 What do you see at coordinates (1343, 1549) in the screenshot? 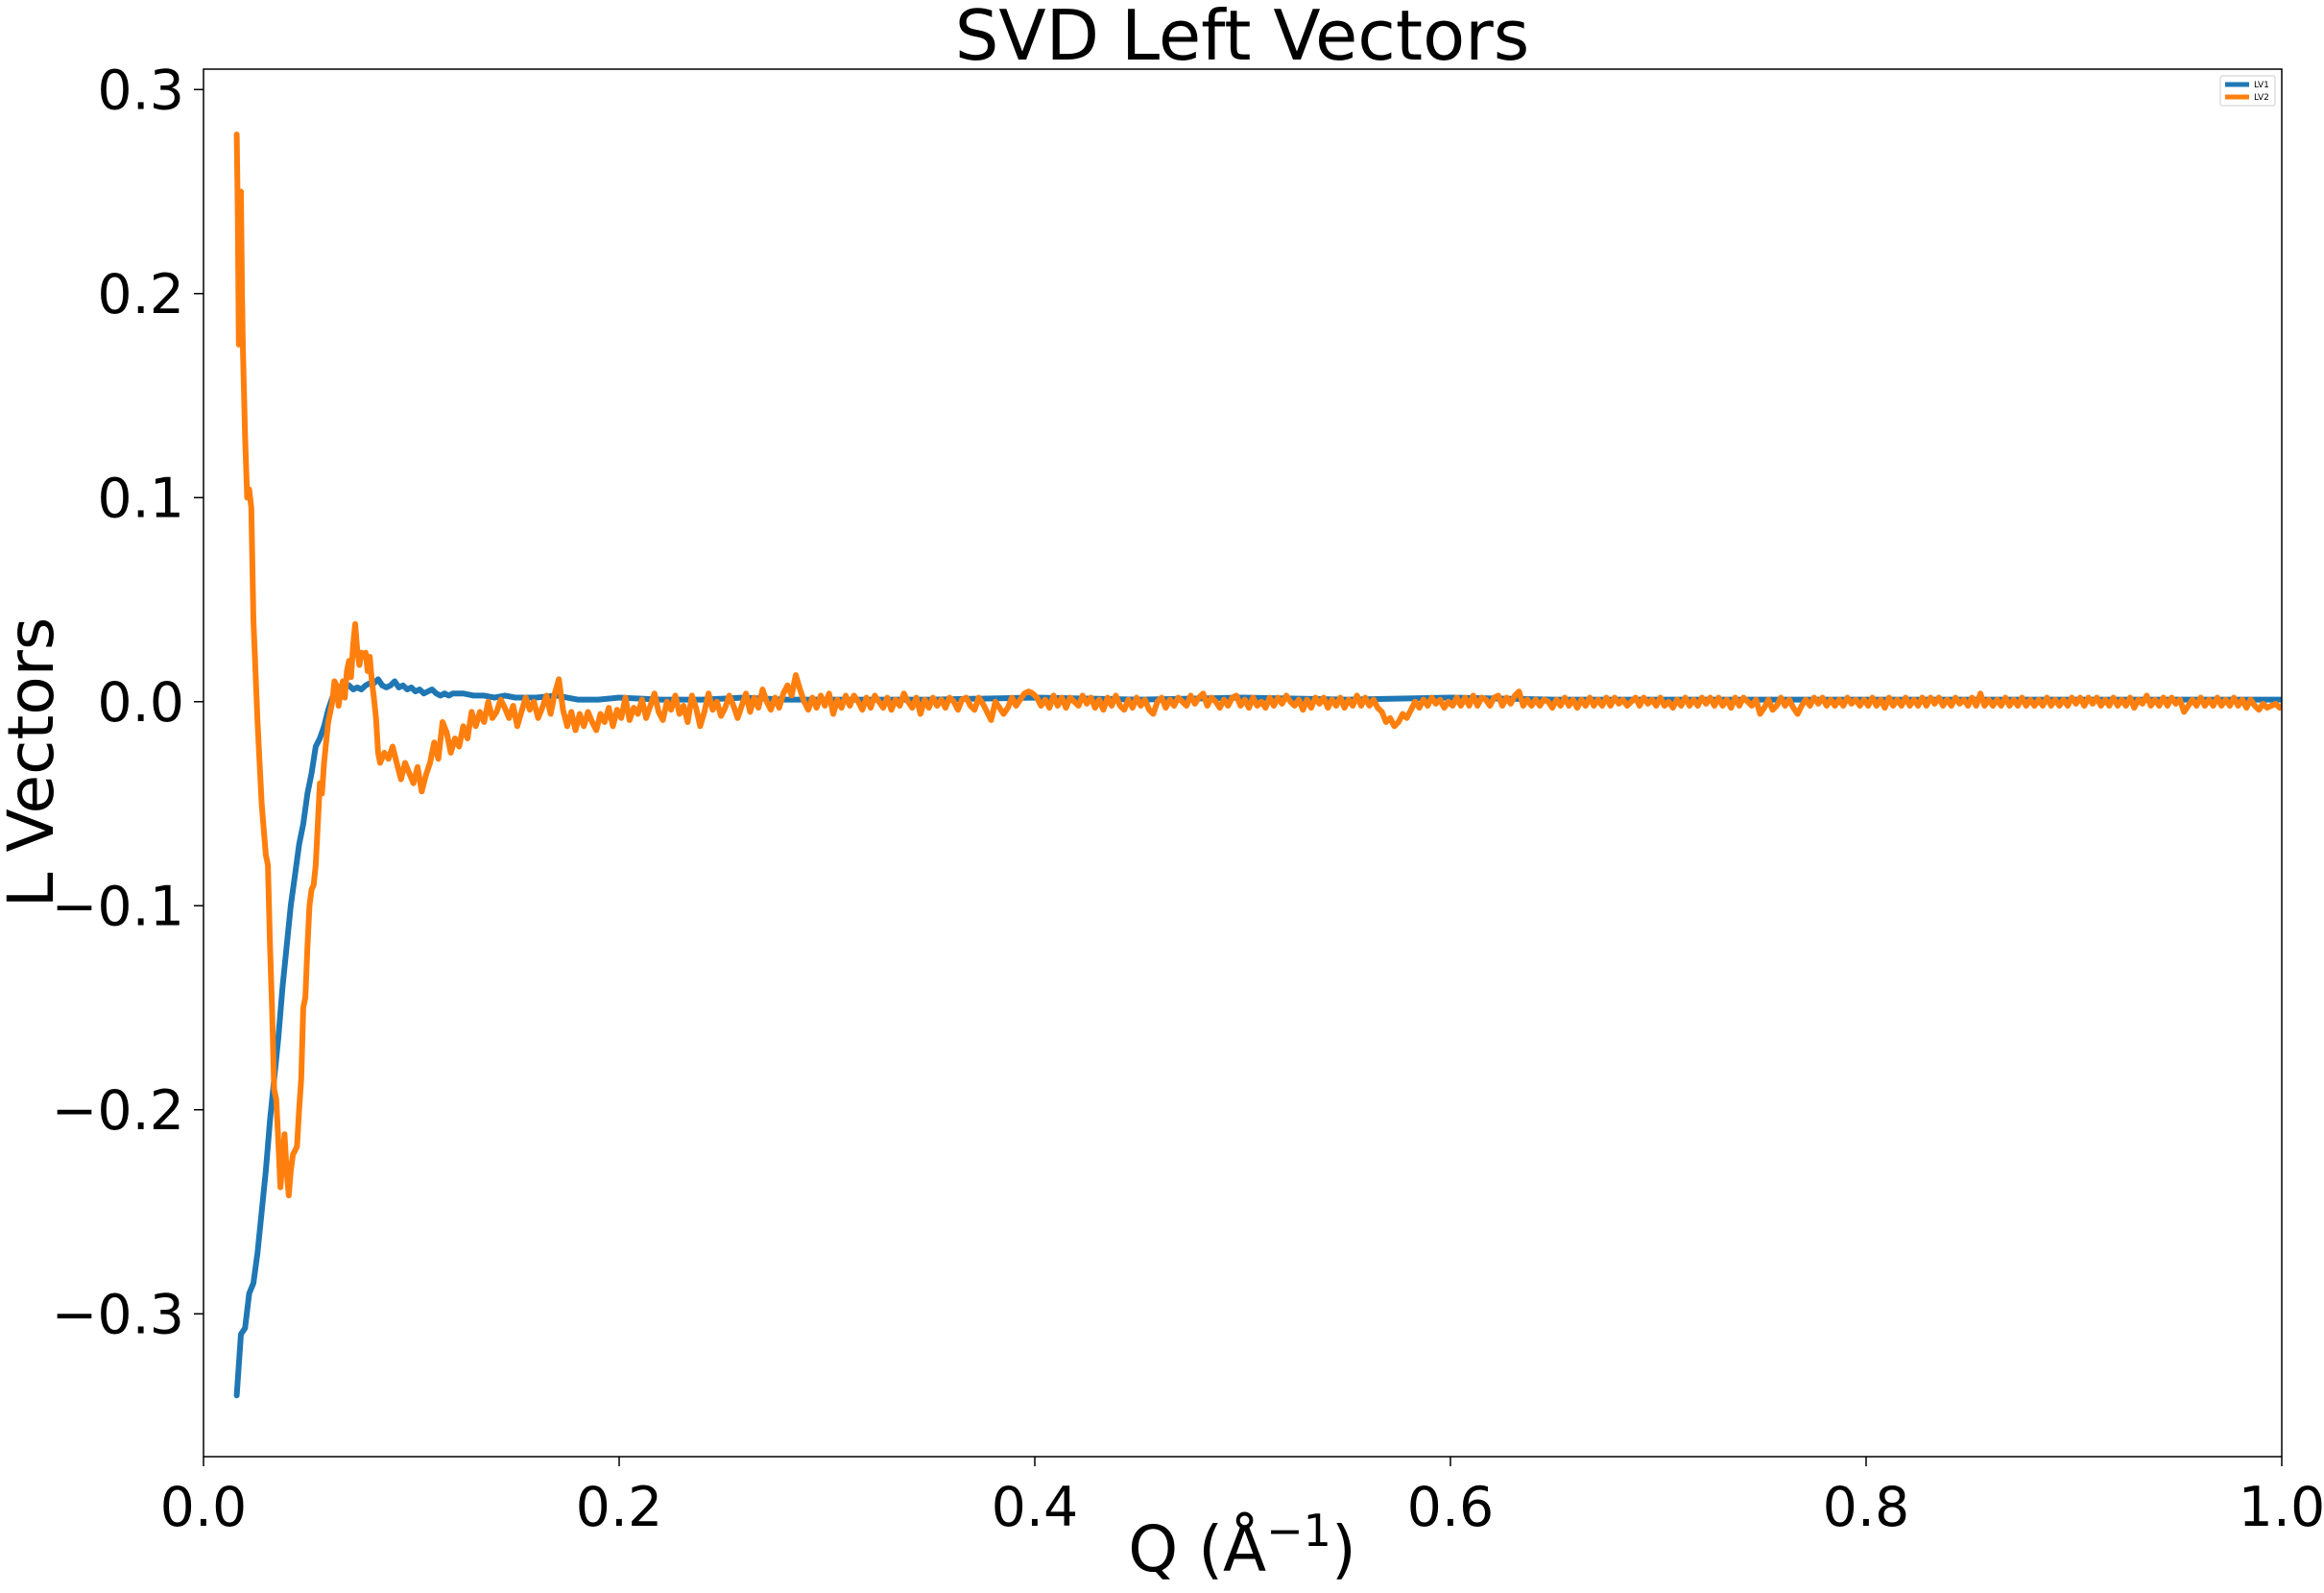
I see `x-axis-label-close: )` at bounding box center [1343, 1549].